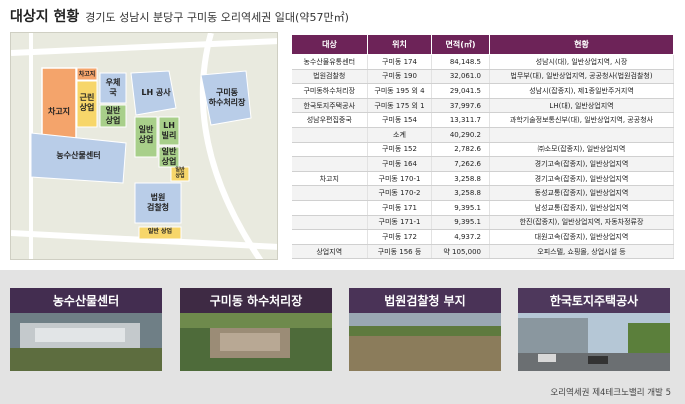  Describe the element at coordinates (169, 130) in the screenshot. I see `map-label-lh-ville: LH 빌리` at that location.